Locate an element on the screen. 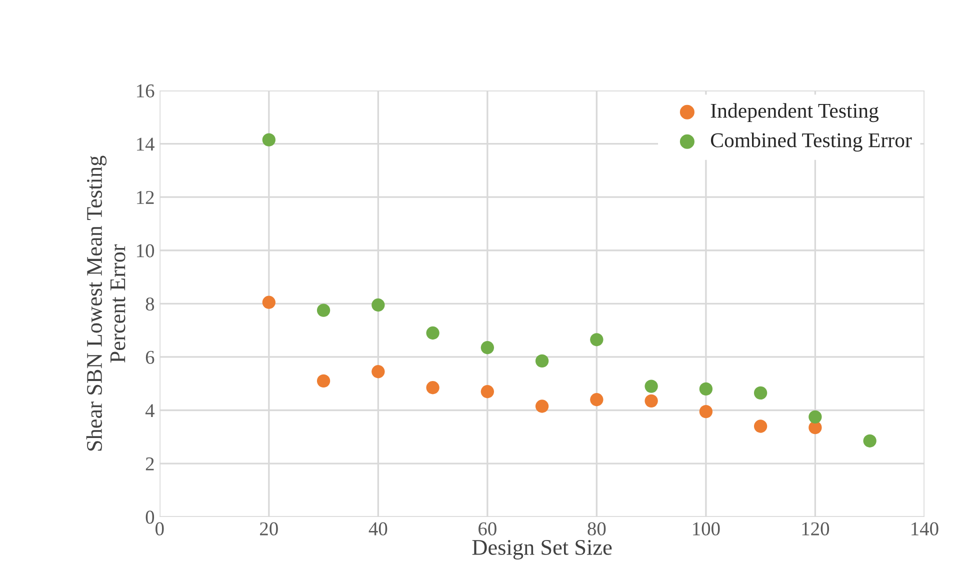 Image resolution: width=956 pixels, height=584 pixels. x-tick-label: 120 is located at coordinates (816, 529).